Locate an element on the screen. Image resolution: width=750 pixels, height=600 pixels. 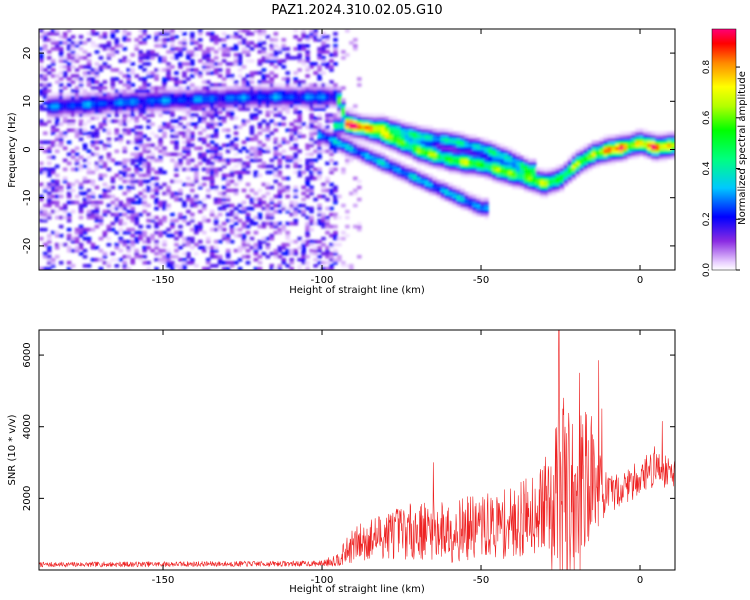
figure-title: PAZ1.2024.310.02.05.G10 is located at coordinates (356, 10).